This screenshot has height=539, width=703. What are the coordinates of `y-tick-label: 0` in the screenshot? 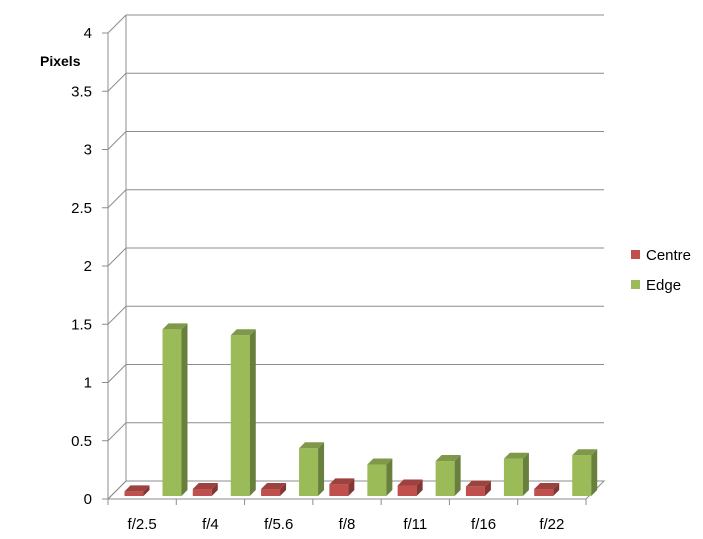 It's located at (88, 499).